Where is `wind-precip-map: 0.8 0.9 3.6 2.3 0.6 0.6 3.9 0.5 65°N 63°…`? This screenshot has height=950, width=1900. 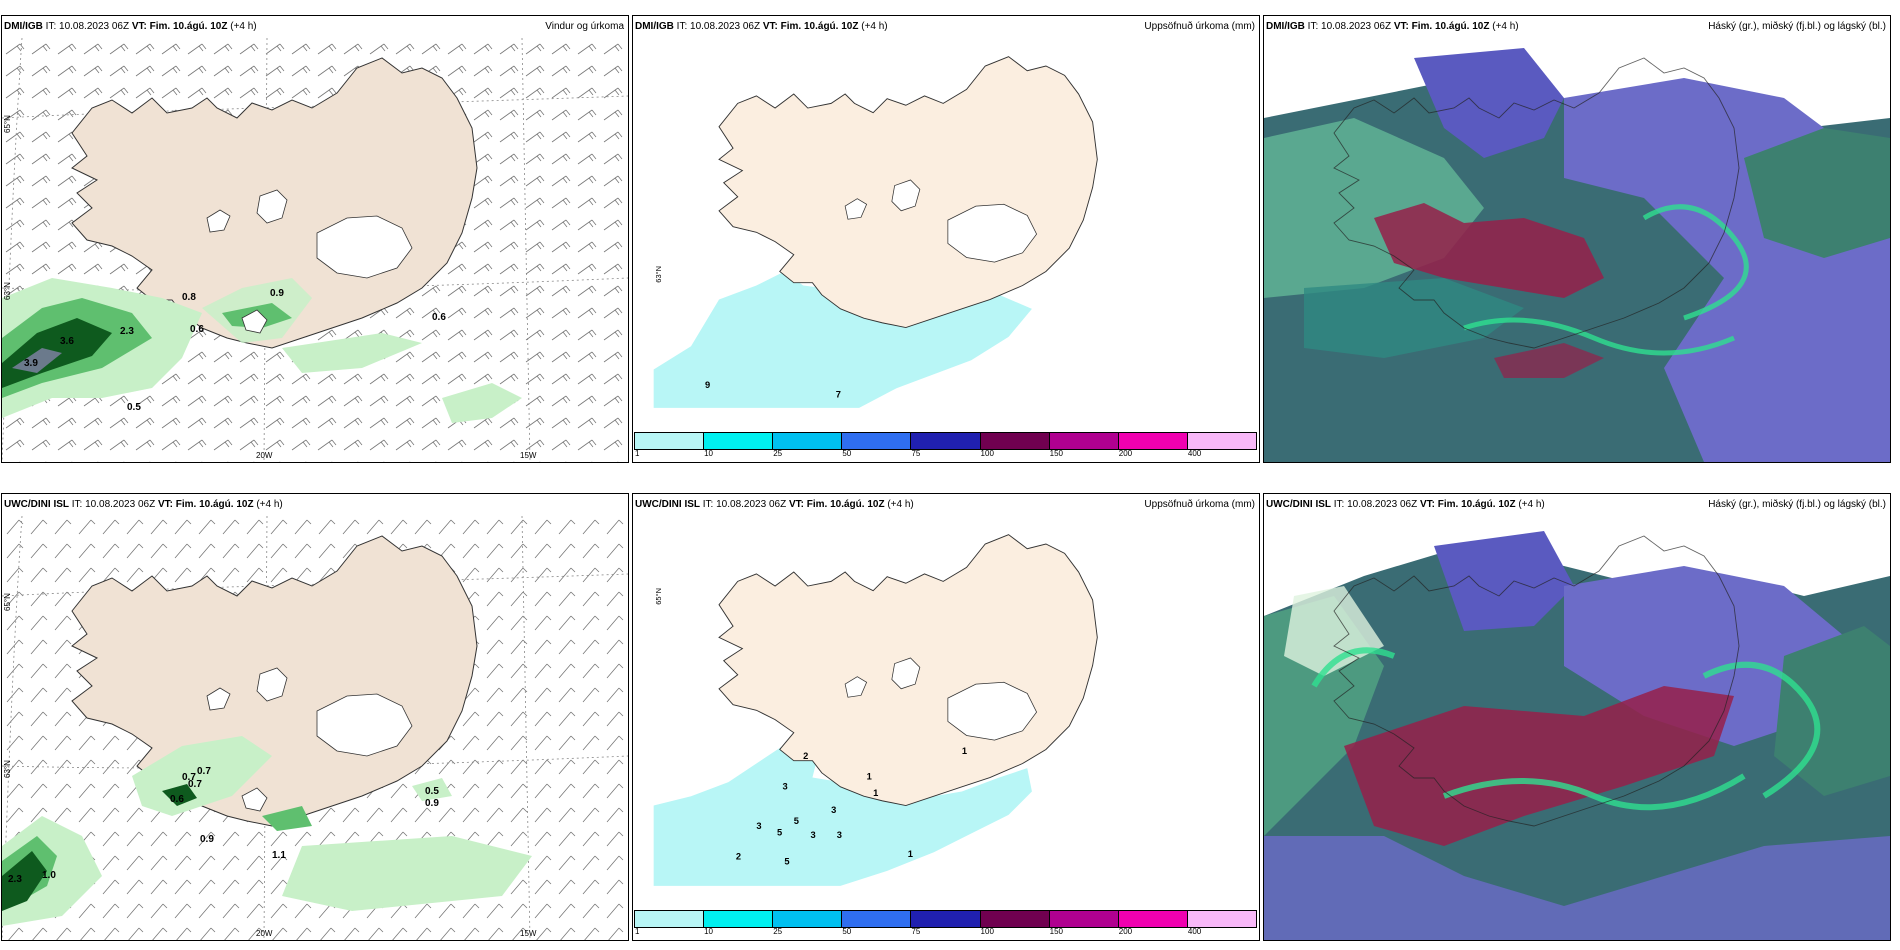
wind-precip-map: 0.8 0.9 3.6 2.3 0.6 0.6 3.9 0.5 65°N 63°… is located at coordinates (315, 250).